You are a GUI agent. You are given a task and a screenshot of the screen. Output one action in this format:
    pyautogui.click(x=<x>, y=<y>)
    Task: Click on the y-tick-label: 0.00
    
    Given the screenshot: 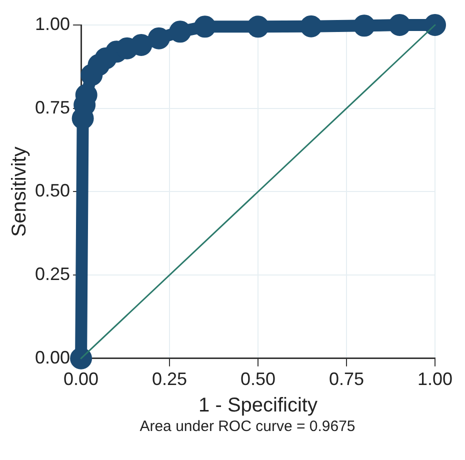 What is the action you would take?
    pyautogui.click(x=52, y=357)
    